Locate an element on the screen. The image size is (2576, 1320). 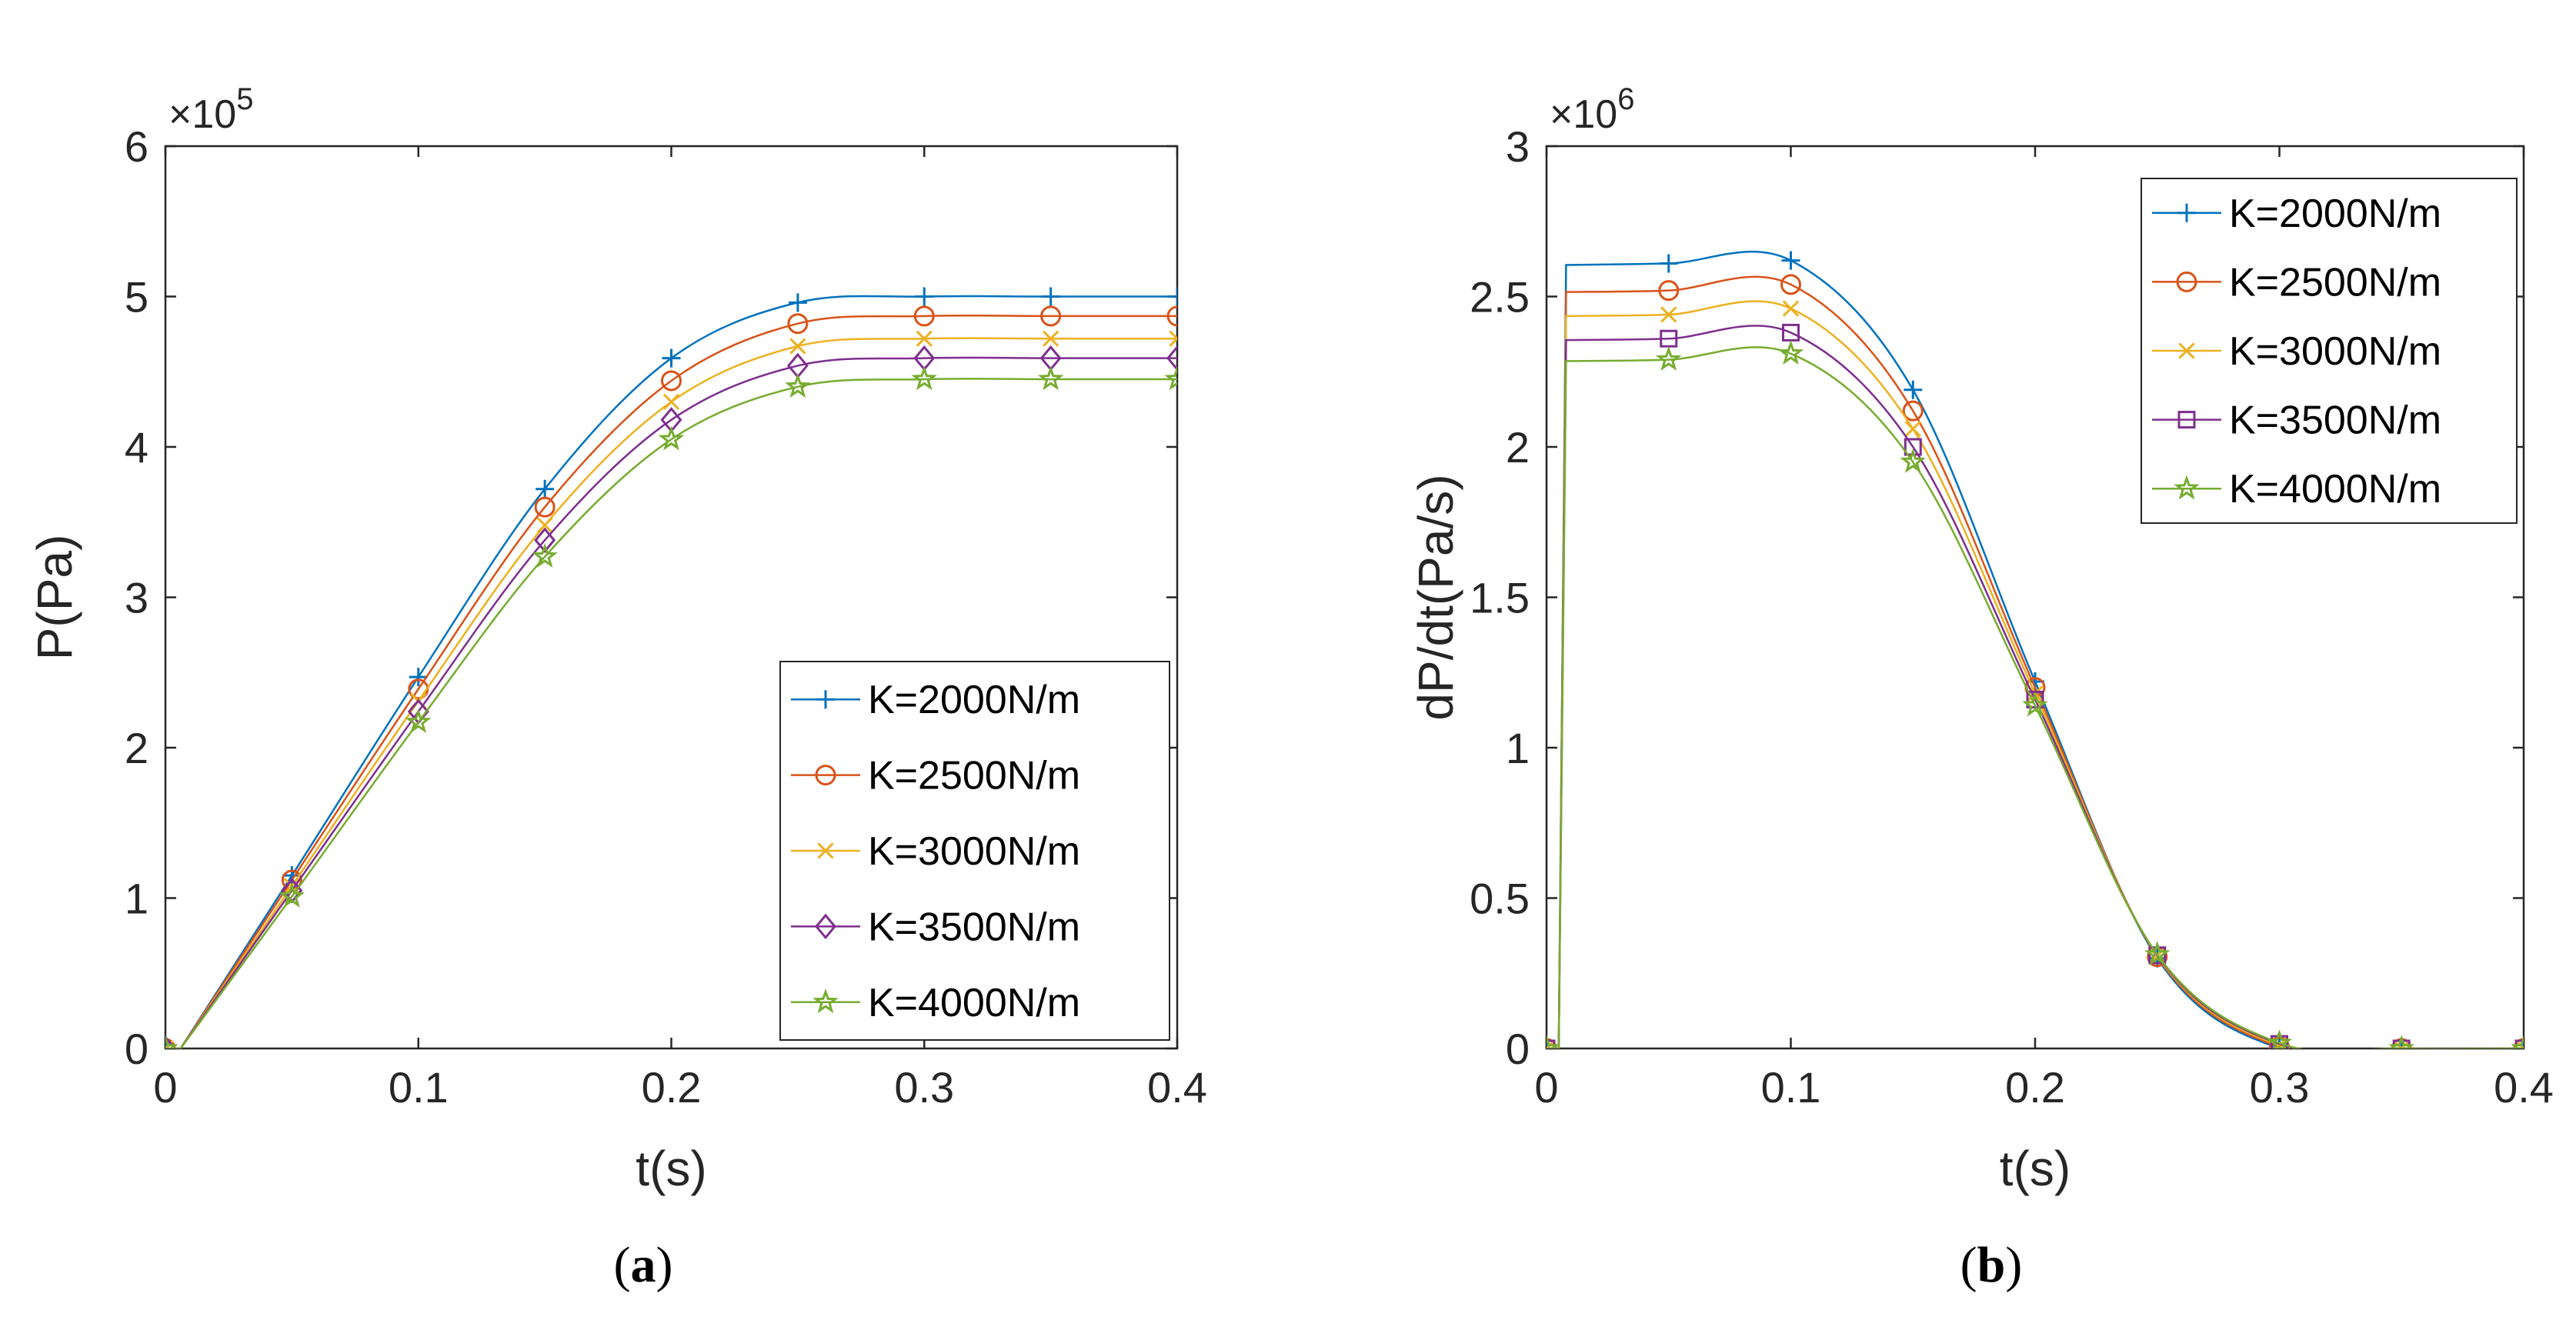
y-tick-label: 0.5 is located at coordinates (1500, 899).